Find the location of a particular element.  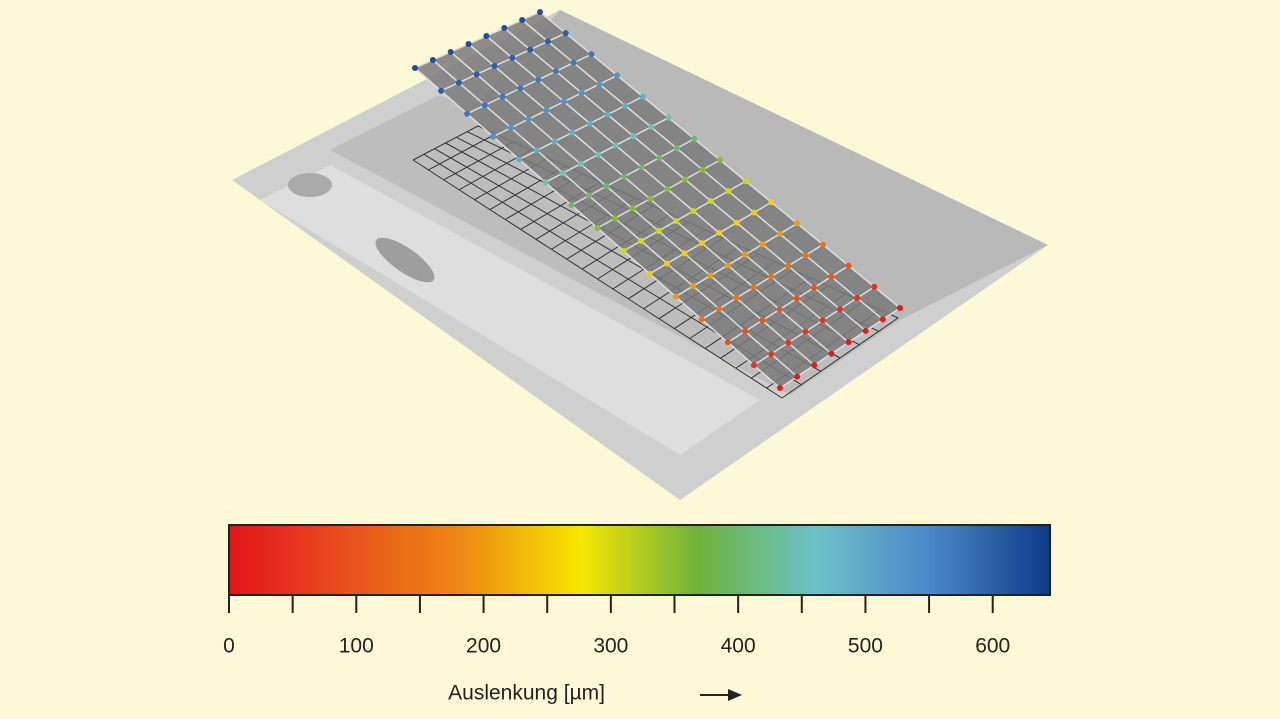

plate-hole is located at coordinates (310, 185).